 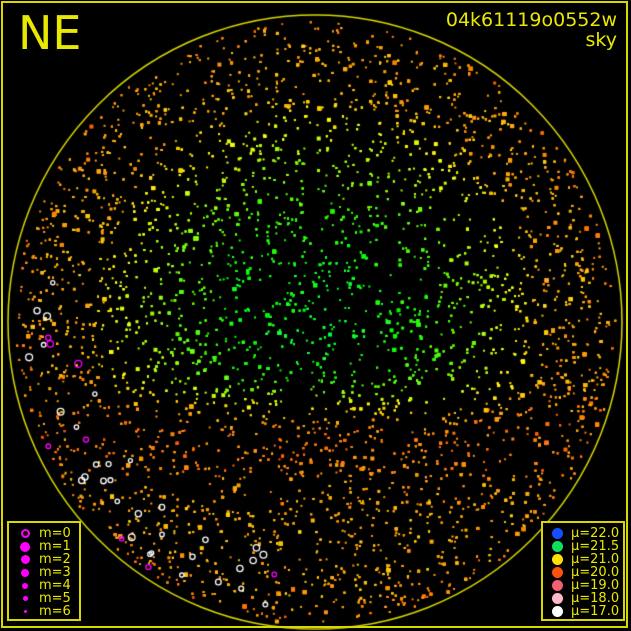 What do you see at coordinates (55, 611) in the screenshot?
I see `magnitude-label: m=6` at bounding box center [55, 611].